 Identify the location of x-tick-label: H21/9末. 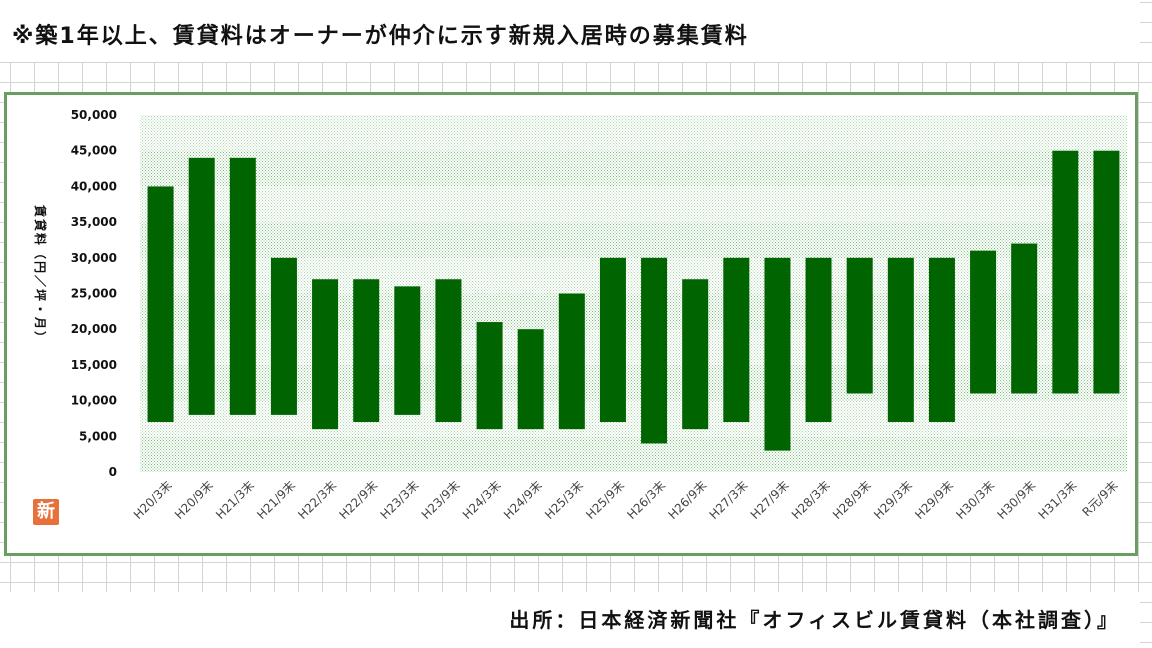
(276, 500).